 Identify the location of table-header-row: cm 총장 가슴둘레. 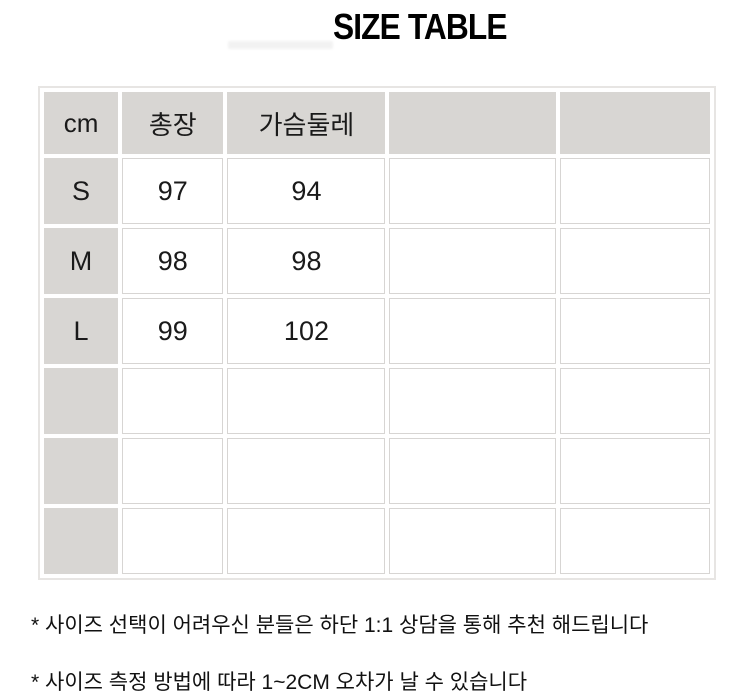
(377, 123).